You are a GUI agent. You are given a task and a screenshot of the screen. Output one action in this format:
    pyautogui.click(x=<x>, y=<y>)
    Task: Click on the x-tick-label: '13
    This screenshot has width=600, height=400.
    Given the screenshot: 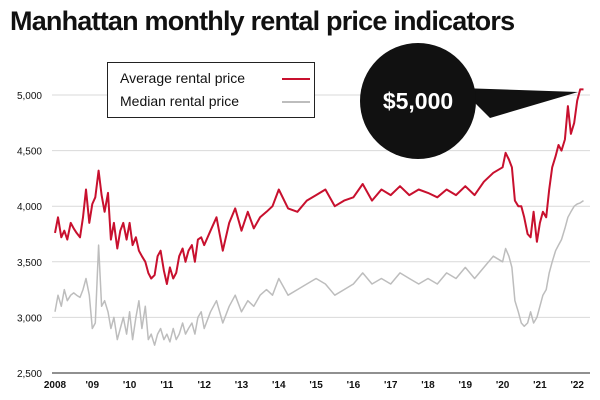 What is the action you would take?
    pyautogui.click(x=242, y=385)
    